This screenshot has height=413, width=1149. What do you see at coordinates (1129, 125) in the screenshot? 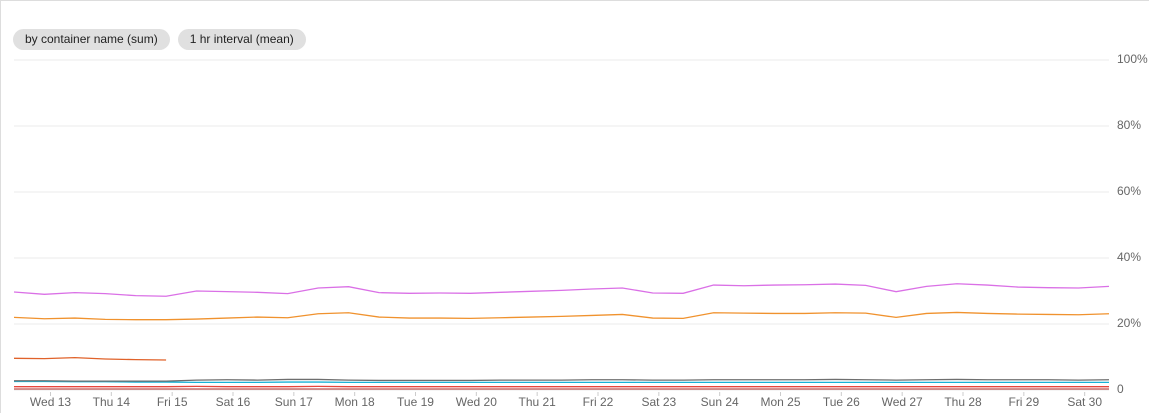
I see `y-tick-label: 80%` at bounding box center [1129, 125].